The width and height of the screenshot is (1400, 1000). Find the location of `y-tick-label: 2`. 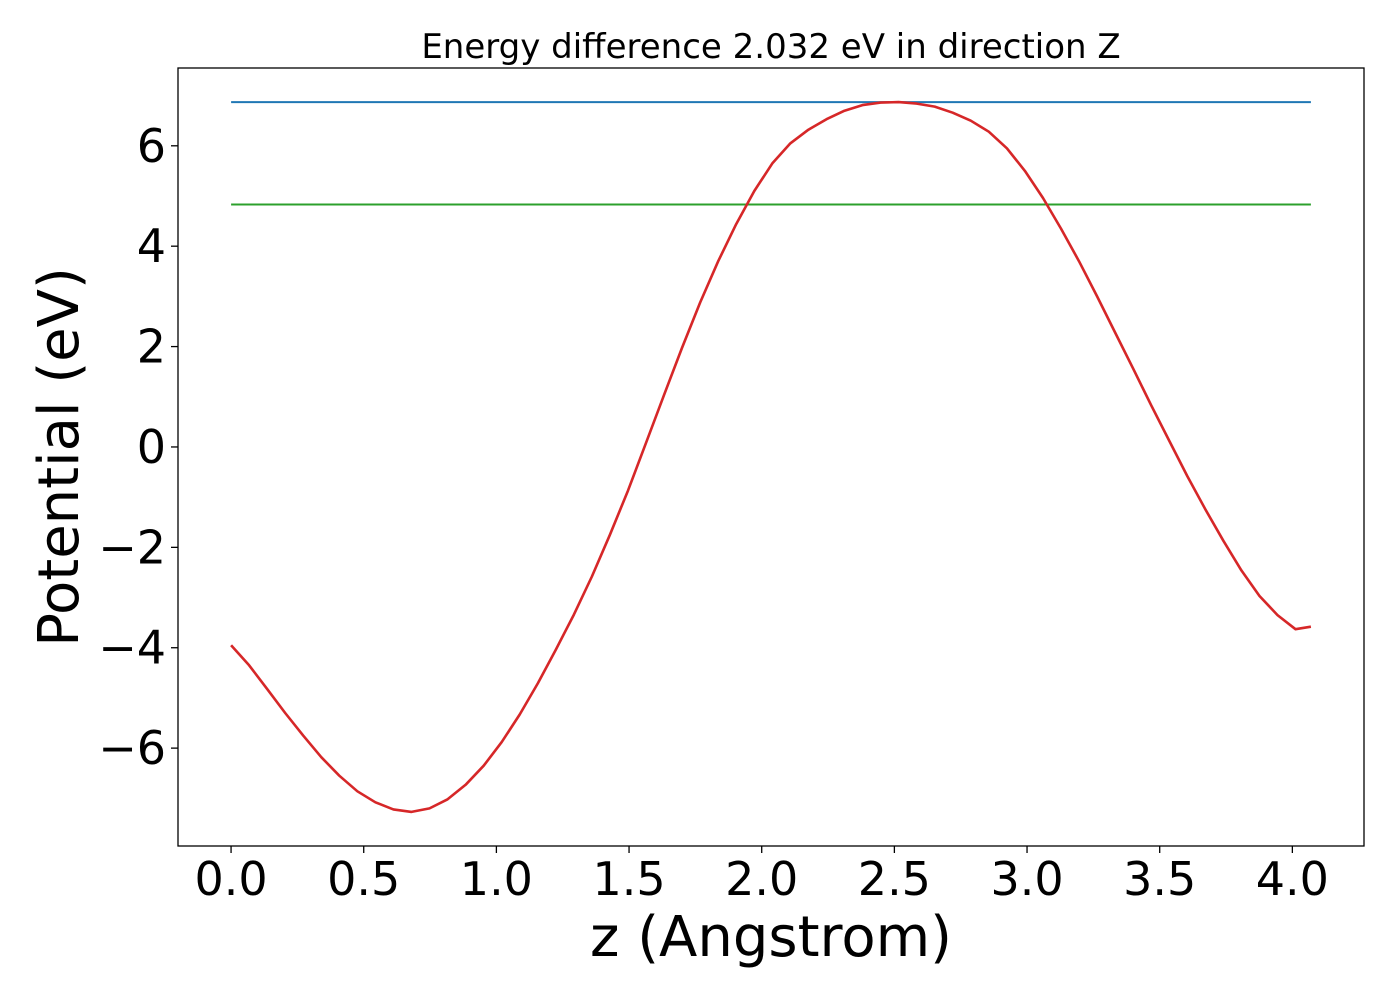

y-tick-label: 2 is located at coordinates (151, 347).